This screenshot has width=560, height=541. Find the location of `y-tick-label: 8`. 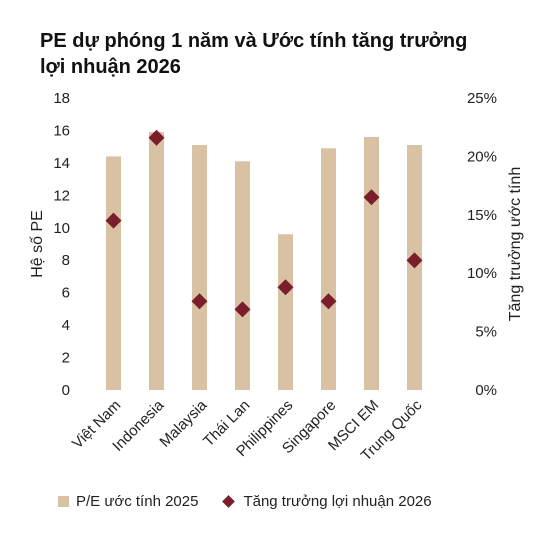

y-tick-label: 8 is located at coordinates (66, 260).